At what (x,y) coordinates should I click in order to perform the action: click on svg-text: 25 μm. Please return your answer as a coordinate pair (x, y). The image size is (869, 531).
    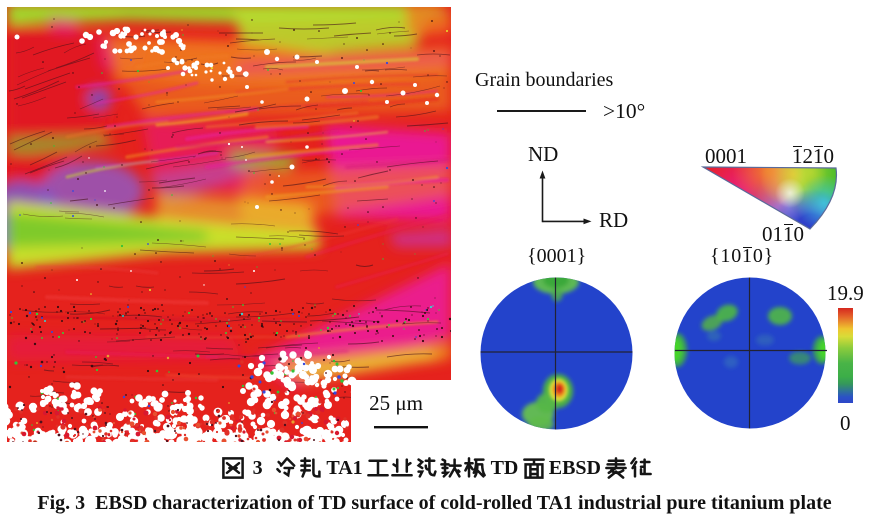
    Looking at the image, I should click on (396, 403).